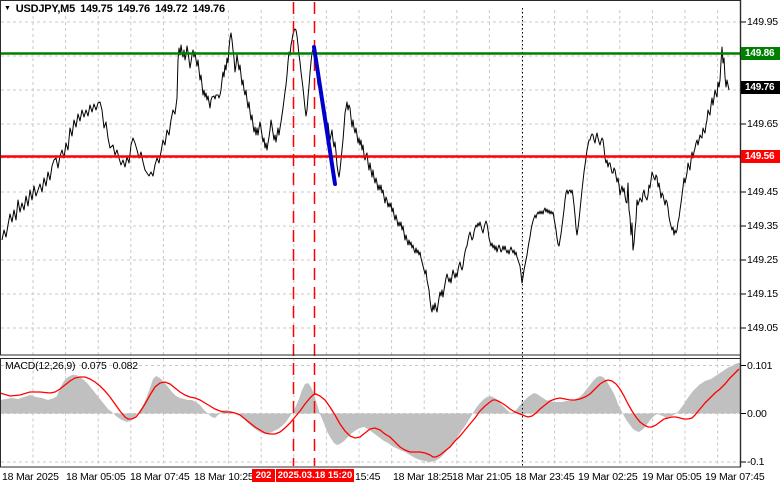 This screenshot has width=781, height=489. What do you see at coordinates (545, 477) in the screenshot?
I see `time-tick-label: 18 Mar 23:45` at bounding box center [545, 477].